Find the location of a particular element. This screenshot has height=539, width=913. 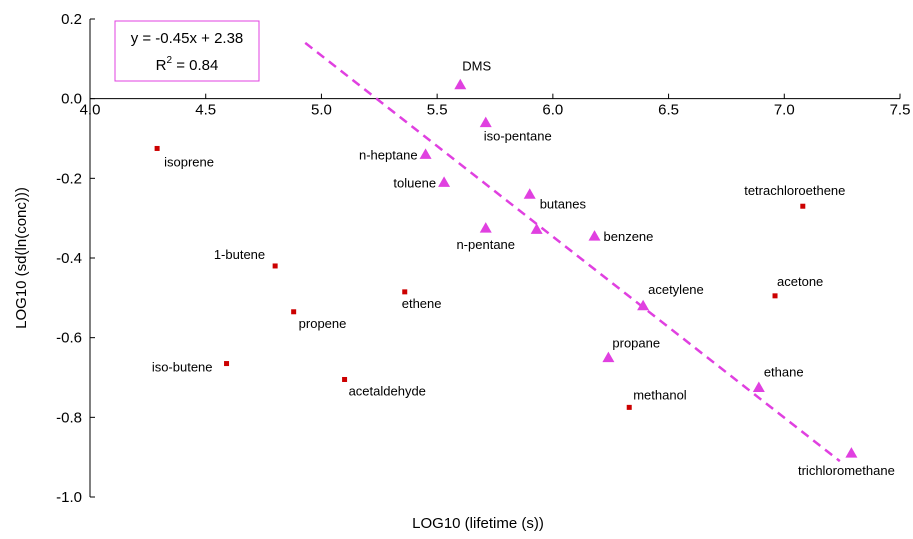

point-label: ethene is located at coordinates (422, 303).